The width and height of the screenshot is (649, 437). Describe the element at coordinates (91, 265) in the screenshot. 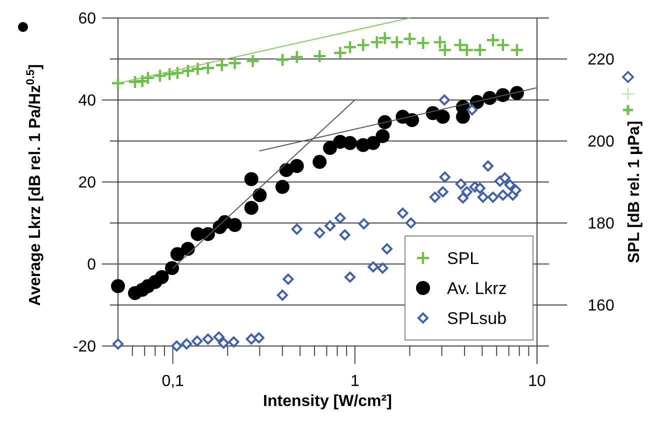

I see `y-tick-label: 0` at that location.